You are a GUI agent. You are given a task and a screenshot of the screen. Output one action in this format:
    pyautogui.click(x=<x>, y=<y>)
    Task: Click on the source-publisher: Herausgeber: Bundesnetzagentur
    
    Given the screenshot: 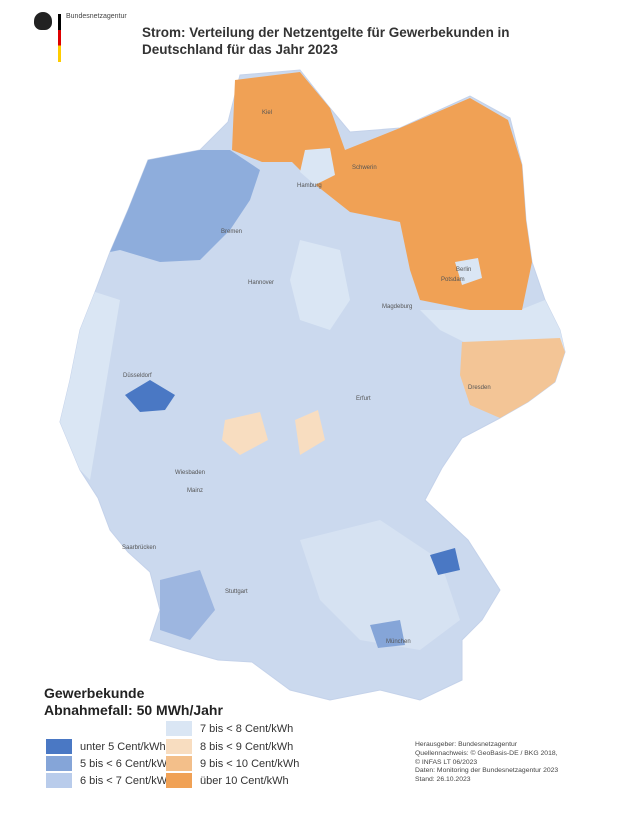 What is the action you would take?
    pyautogui.click(x=466, y=744)
    